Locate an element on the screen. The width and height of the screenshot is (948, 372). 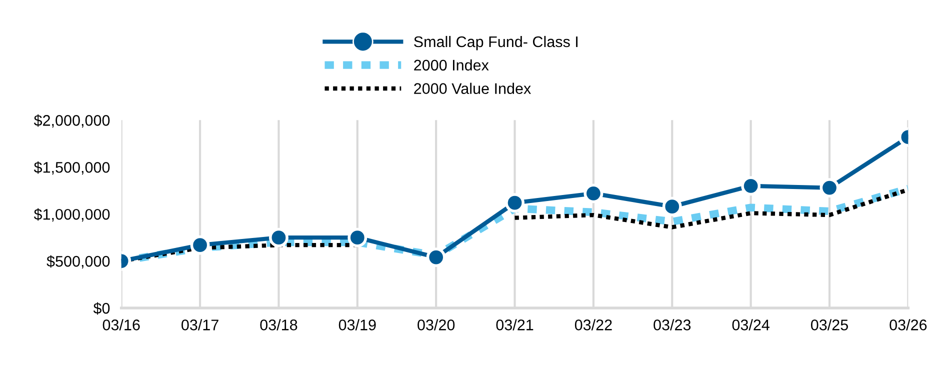
x-tick-label: 03/23 is located at coordinates (672, 324).